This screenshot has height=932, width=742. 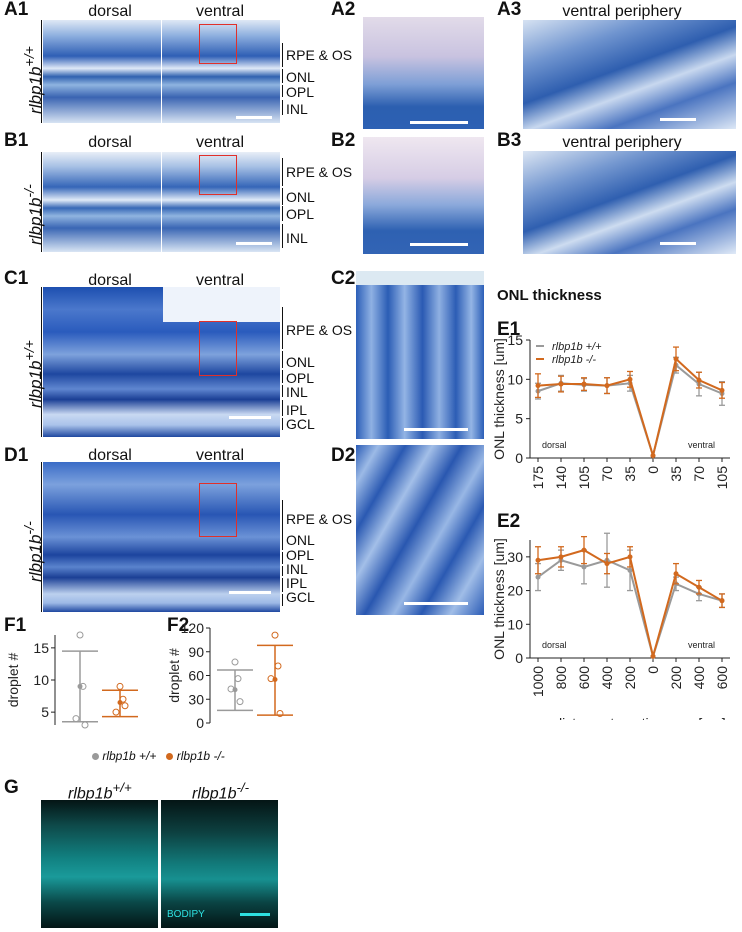 What do you see at coordinates (161, 537) in the screenshot?
I see `micrograph-d1` at bounding box center [161, 537].